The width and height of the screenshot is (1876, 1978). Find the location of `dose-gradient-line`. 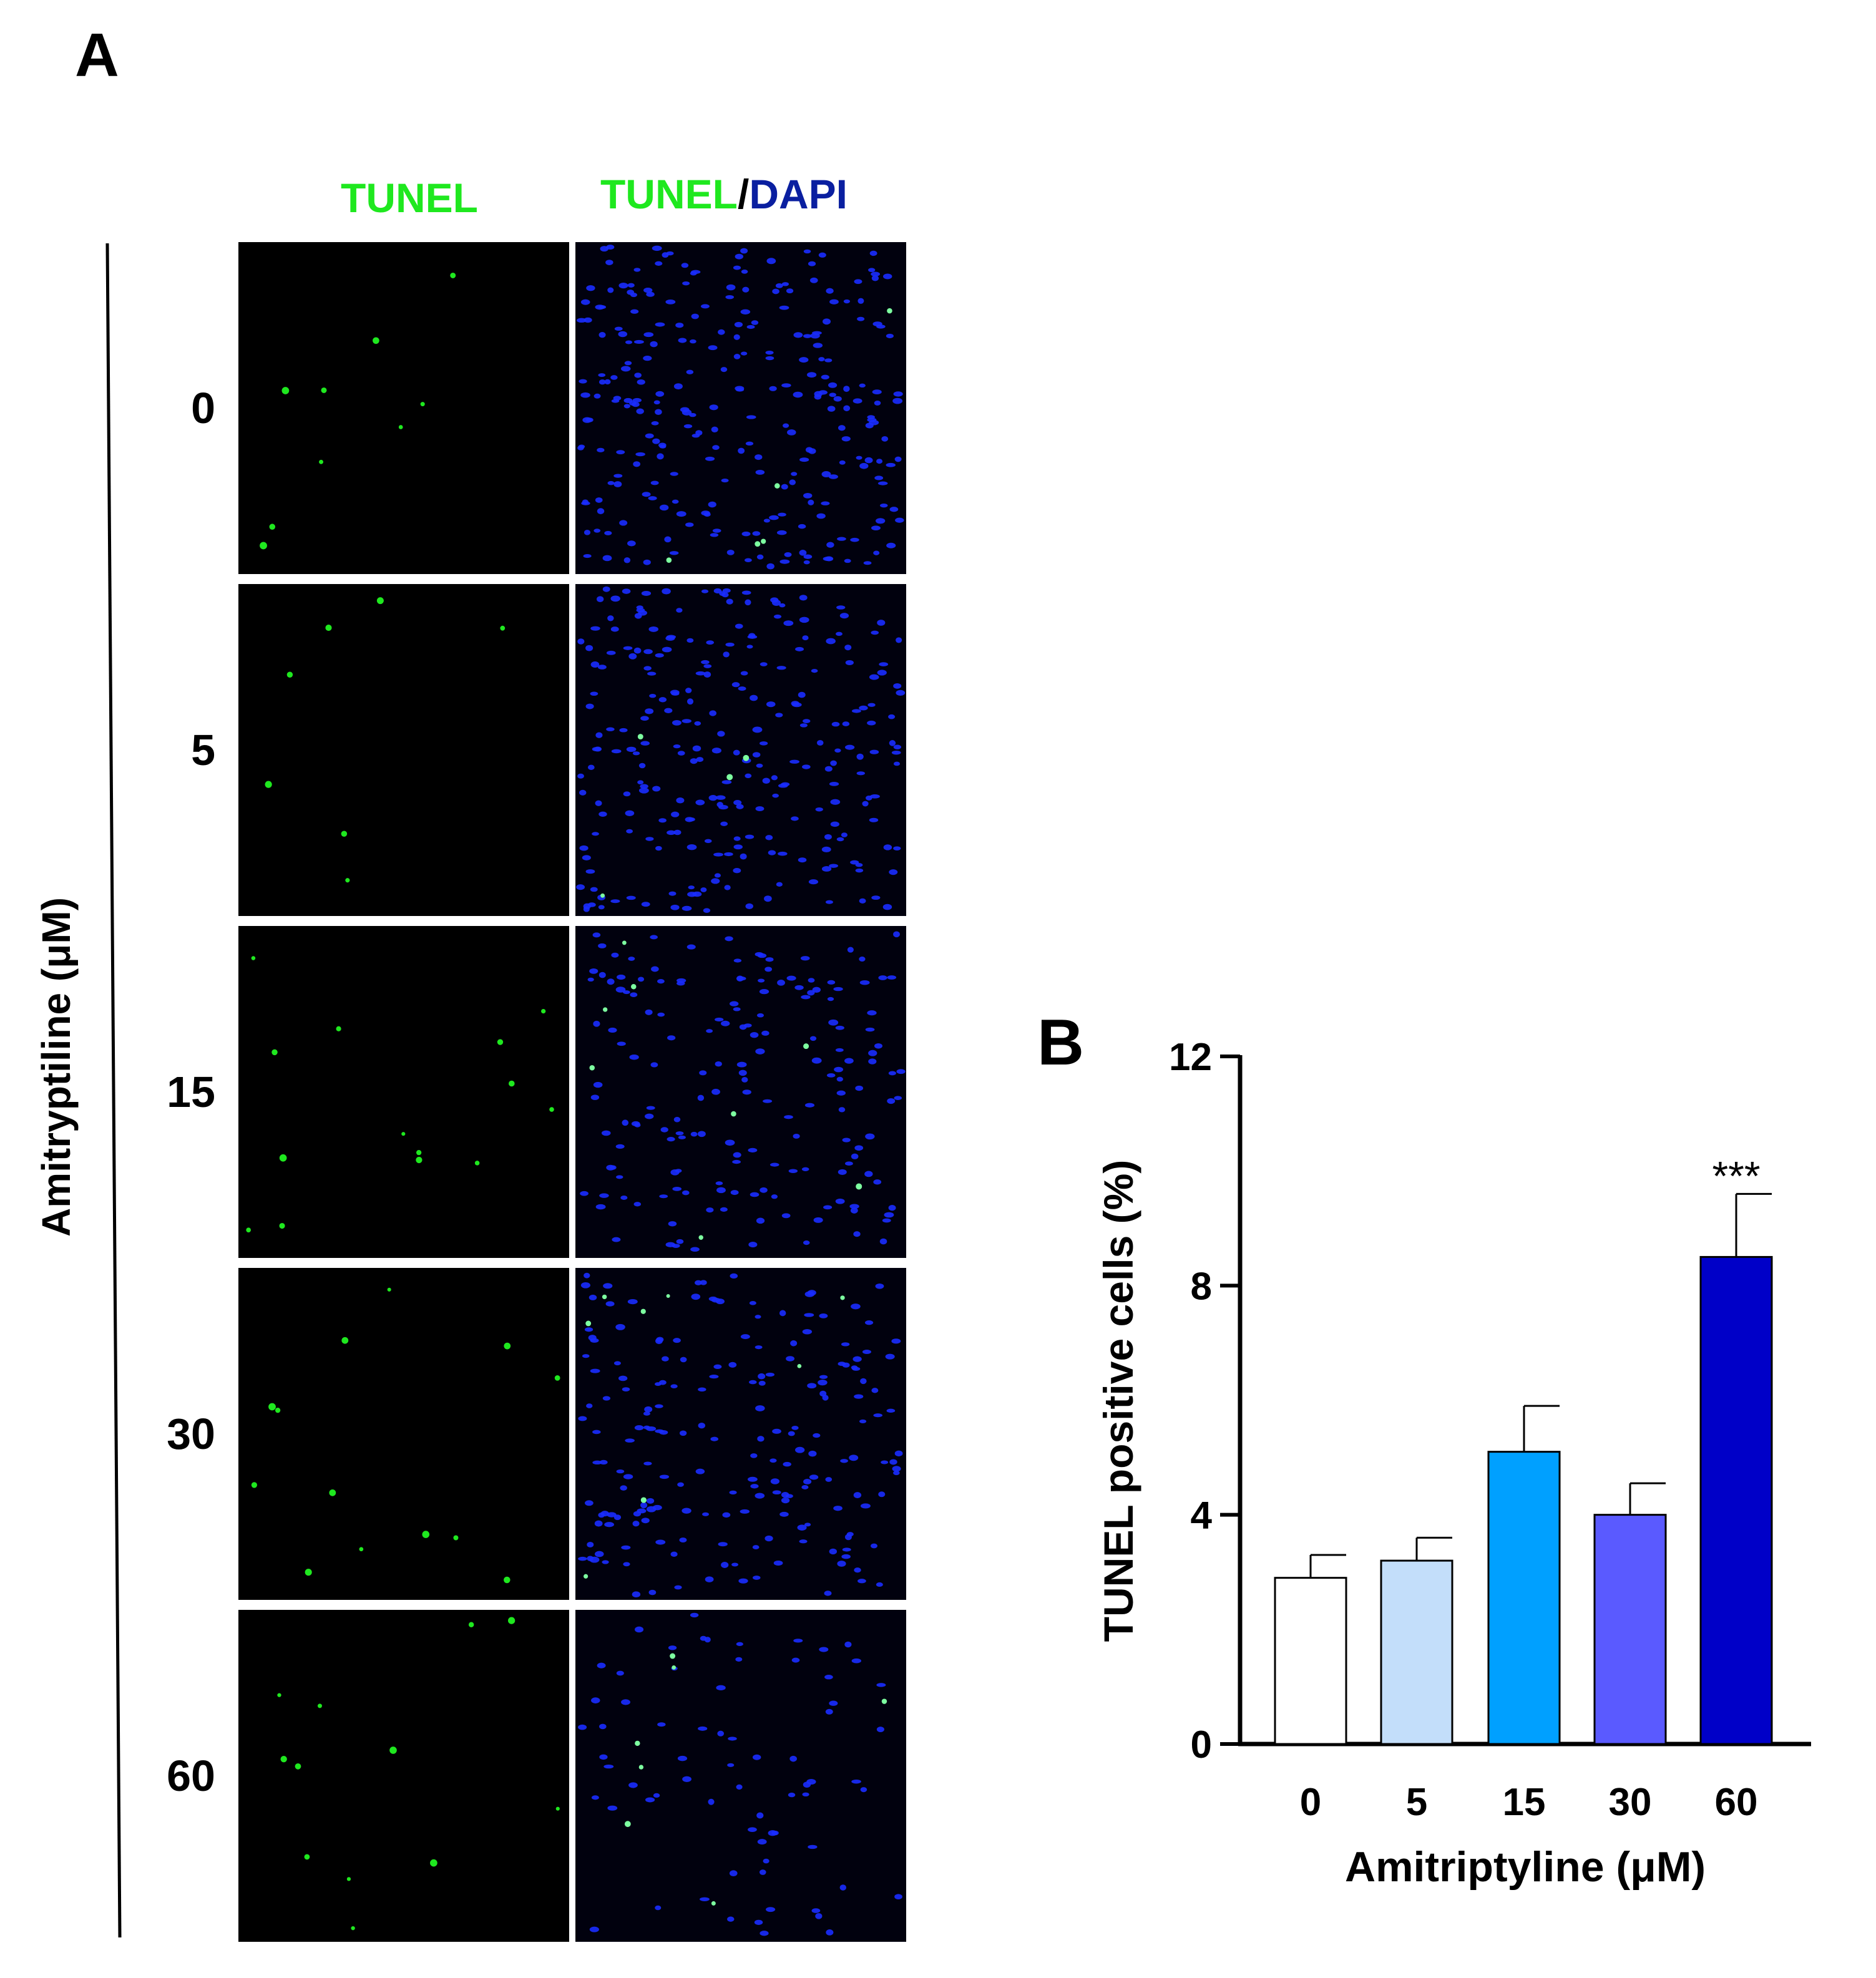

dose-gradient-line is located at coordinates (113, 1090).